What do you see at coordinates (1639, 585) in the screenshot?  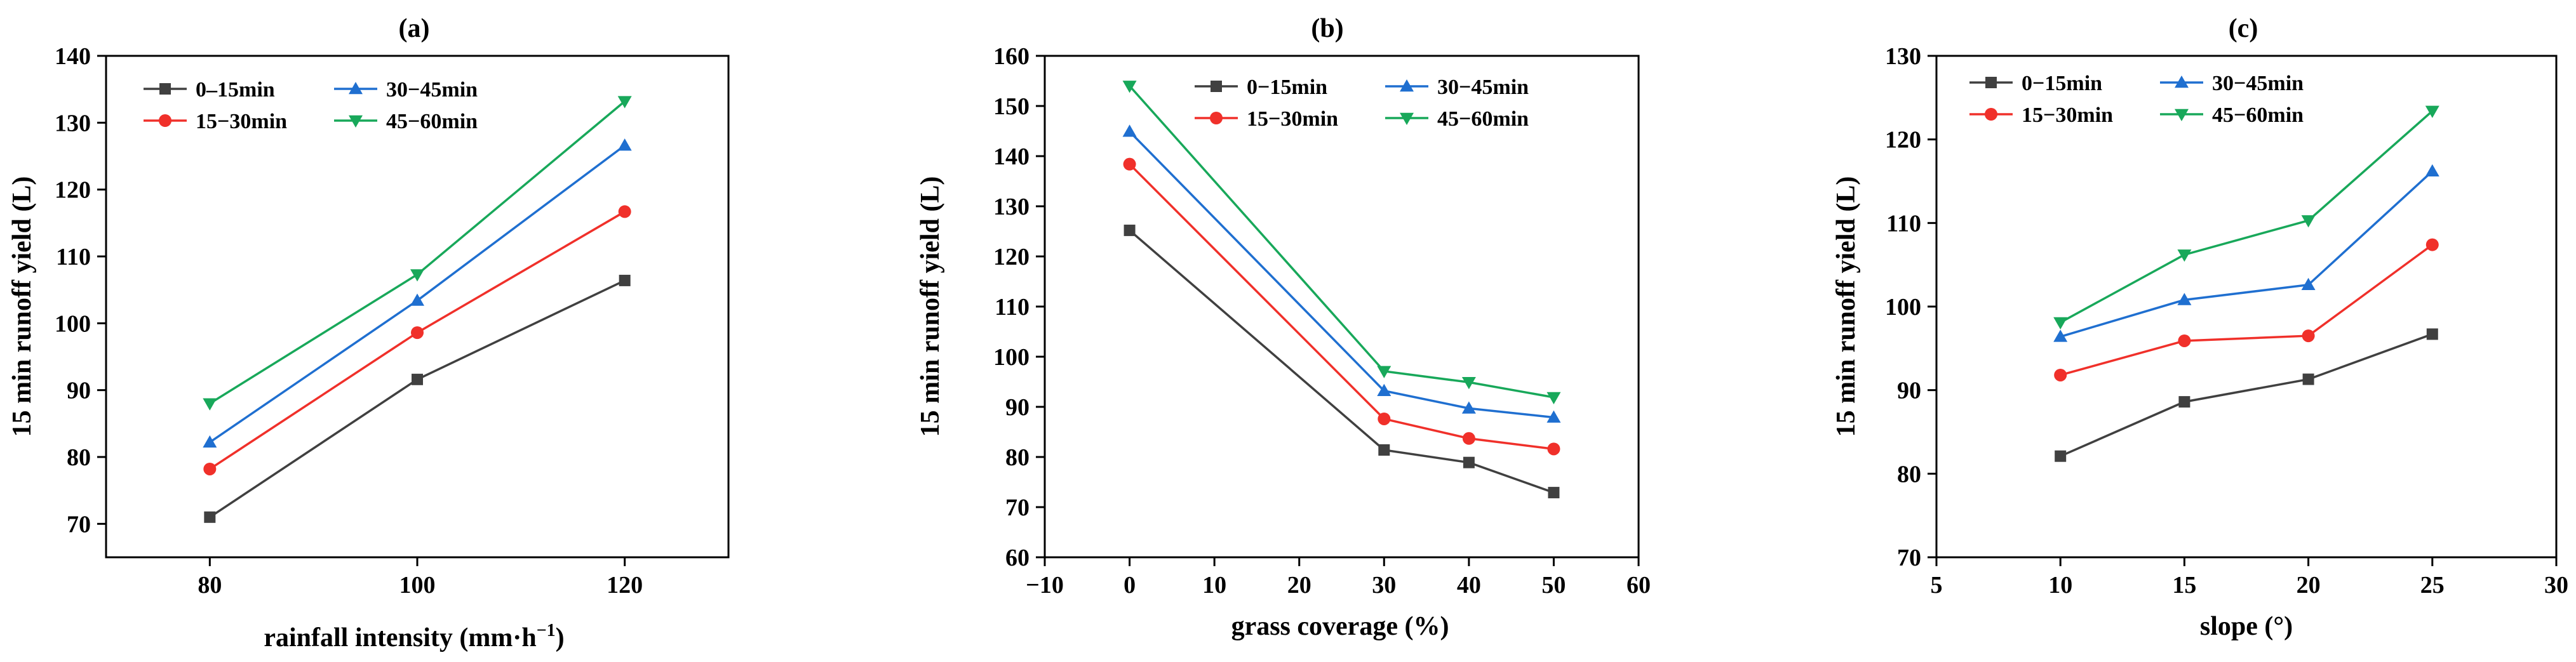 I see `x-tick-label: 60` at bounding box center [1639, 585].